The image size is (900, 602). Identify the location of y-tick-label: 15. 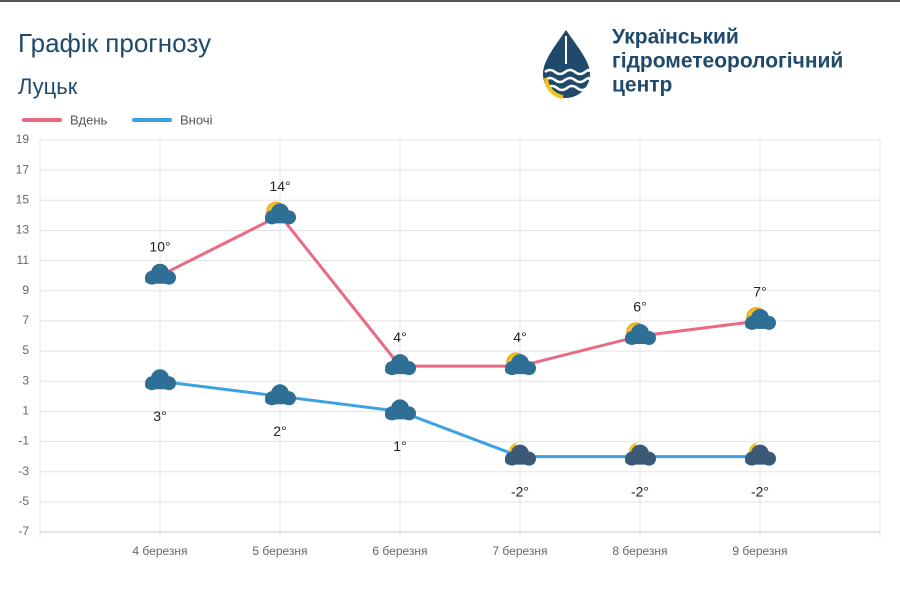
(23, 199).